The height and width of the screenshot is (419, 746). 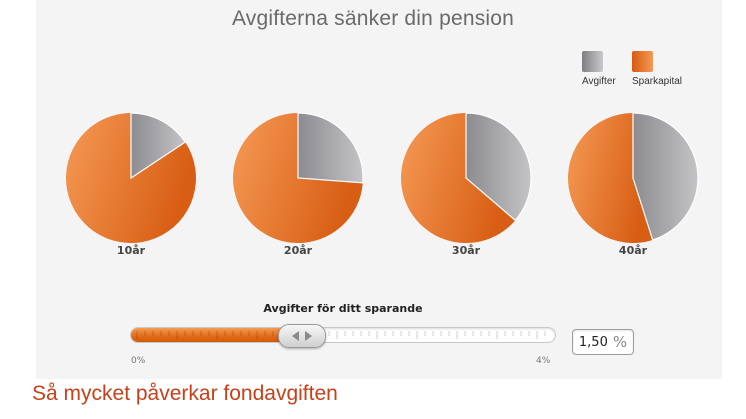 I want to click on fee-slider-ticks, so click(x=341, y=335).